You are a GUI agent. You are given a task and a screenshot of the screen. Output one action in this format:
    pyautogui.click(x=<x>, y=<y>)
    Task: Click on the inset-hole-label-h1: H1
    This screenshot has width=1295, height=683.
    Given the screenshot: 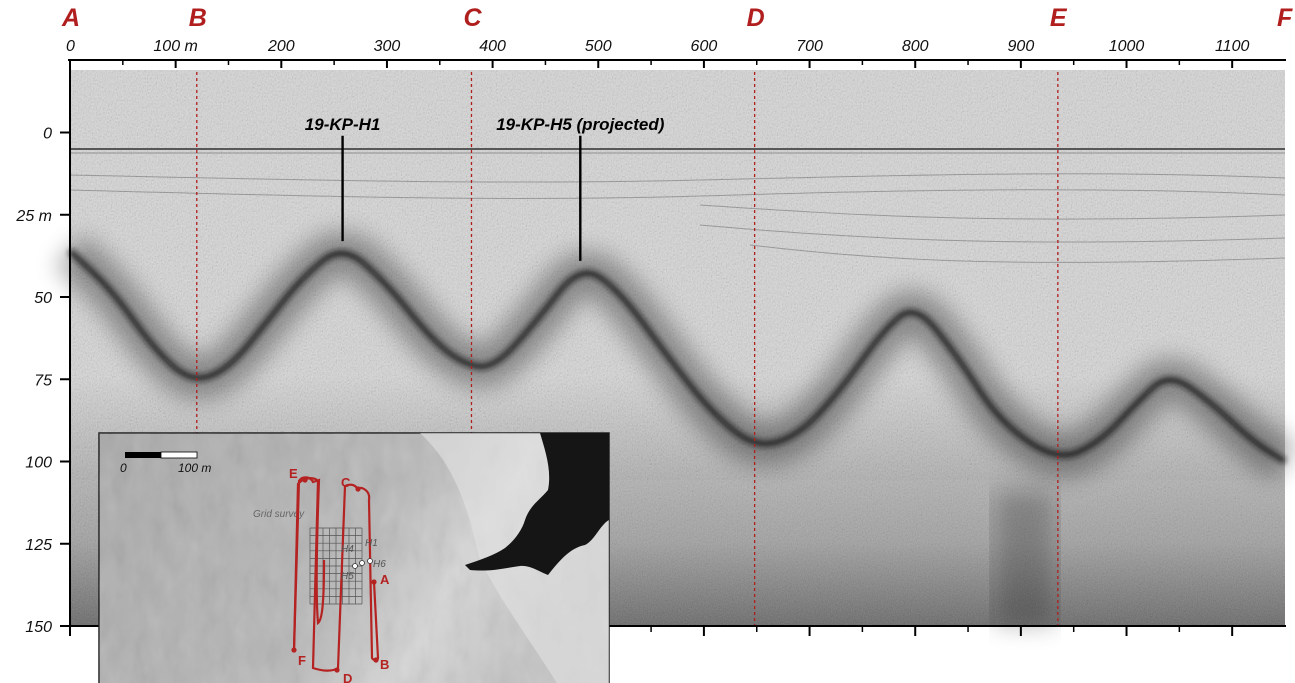 What is the action you would take?
    pyautogui.click(x=371, y=543)
    